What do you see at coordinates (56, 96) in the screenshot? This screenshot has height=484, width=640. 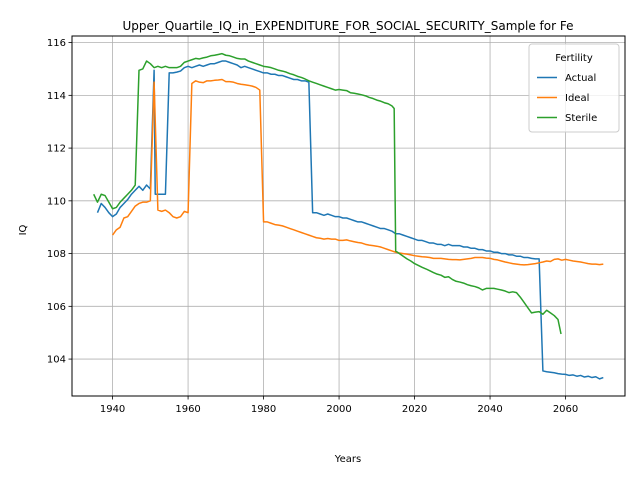 I see `y-tick-label: 114` at bounding box center [56, 96].